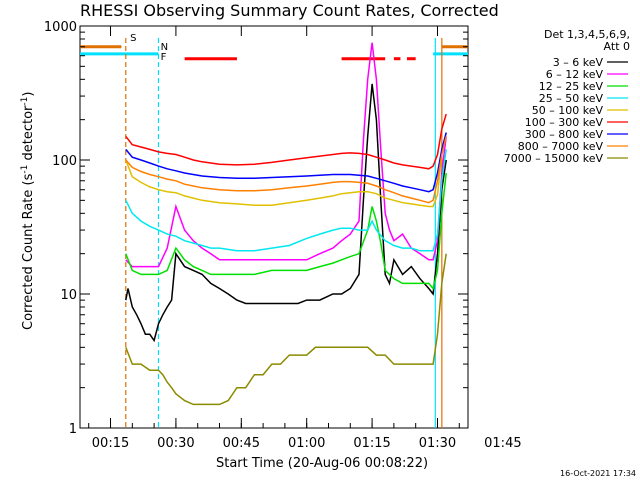  I want to click on x-tick-label: 01:45, so click(502, 443).